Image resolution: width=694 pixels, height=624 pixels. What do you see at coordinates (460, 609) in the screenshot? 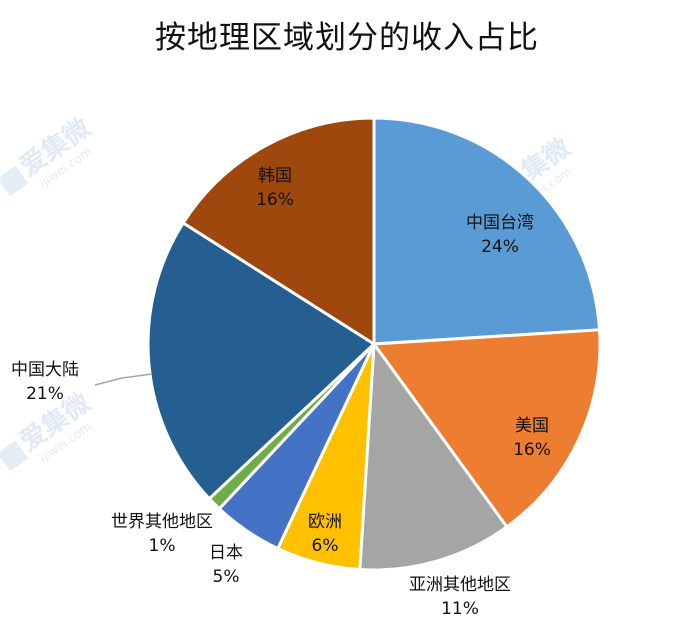
I see `slice-value-label: 11%` at bounding box center [460, 609].